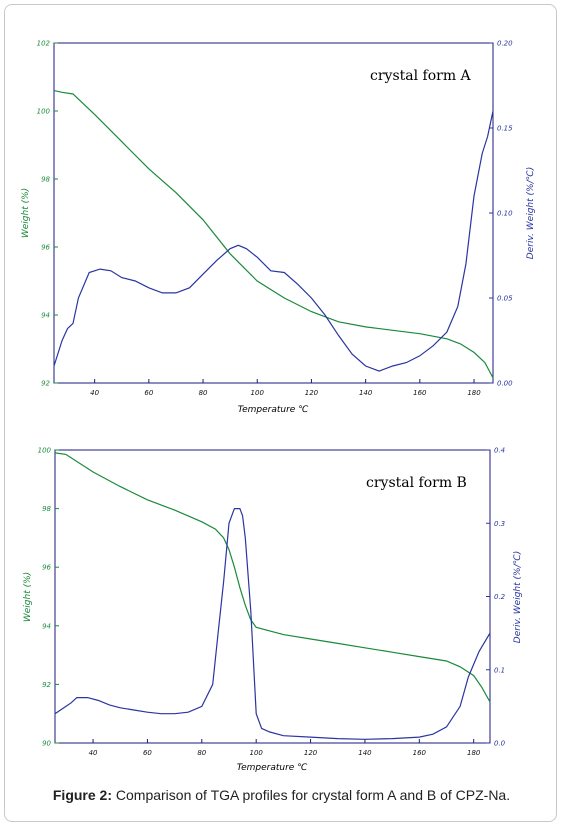  I want to click on y-right-tick-label-b: 0.0, so click(500, 744).